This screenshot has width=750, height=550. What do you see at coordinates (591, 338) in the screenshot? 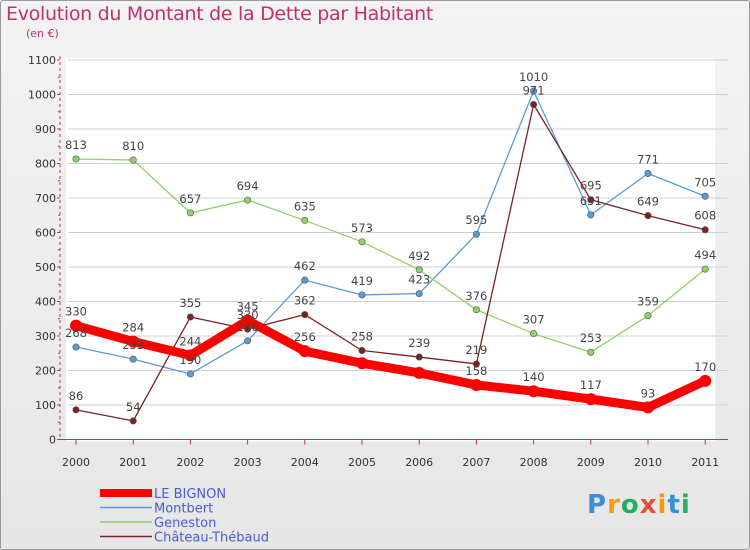
I see `data-label: 253` at bounding box center [591, 338].